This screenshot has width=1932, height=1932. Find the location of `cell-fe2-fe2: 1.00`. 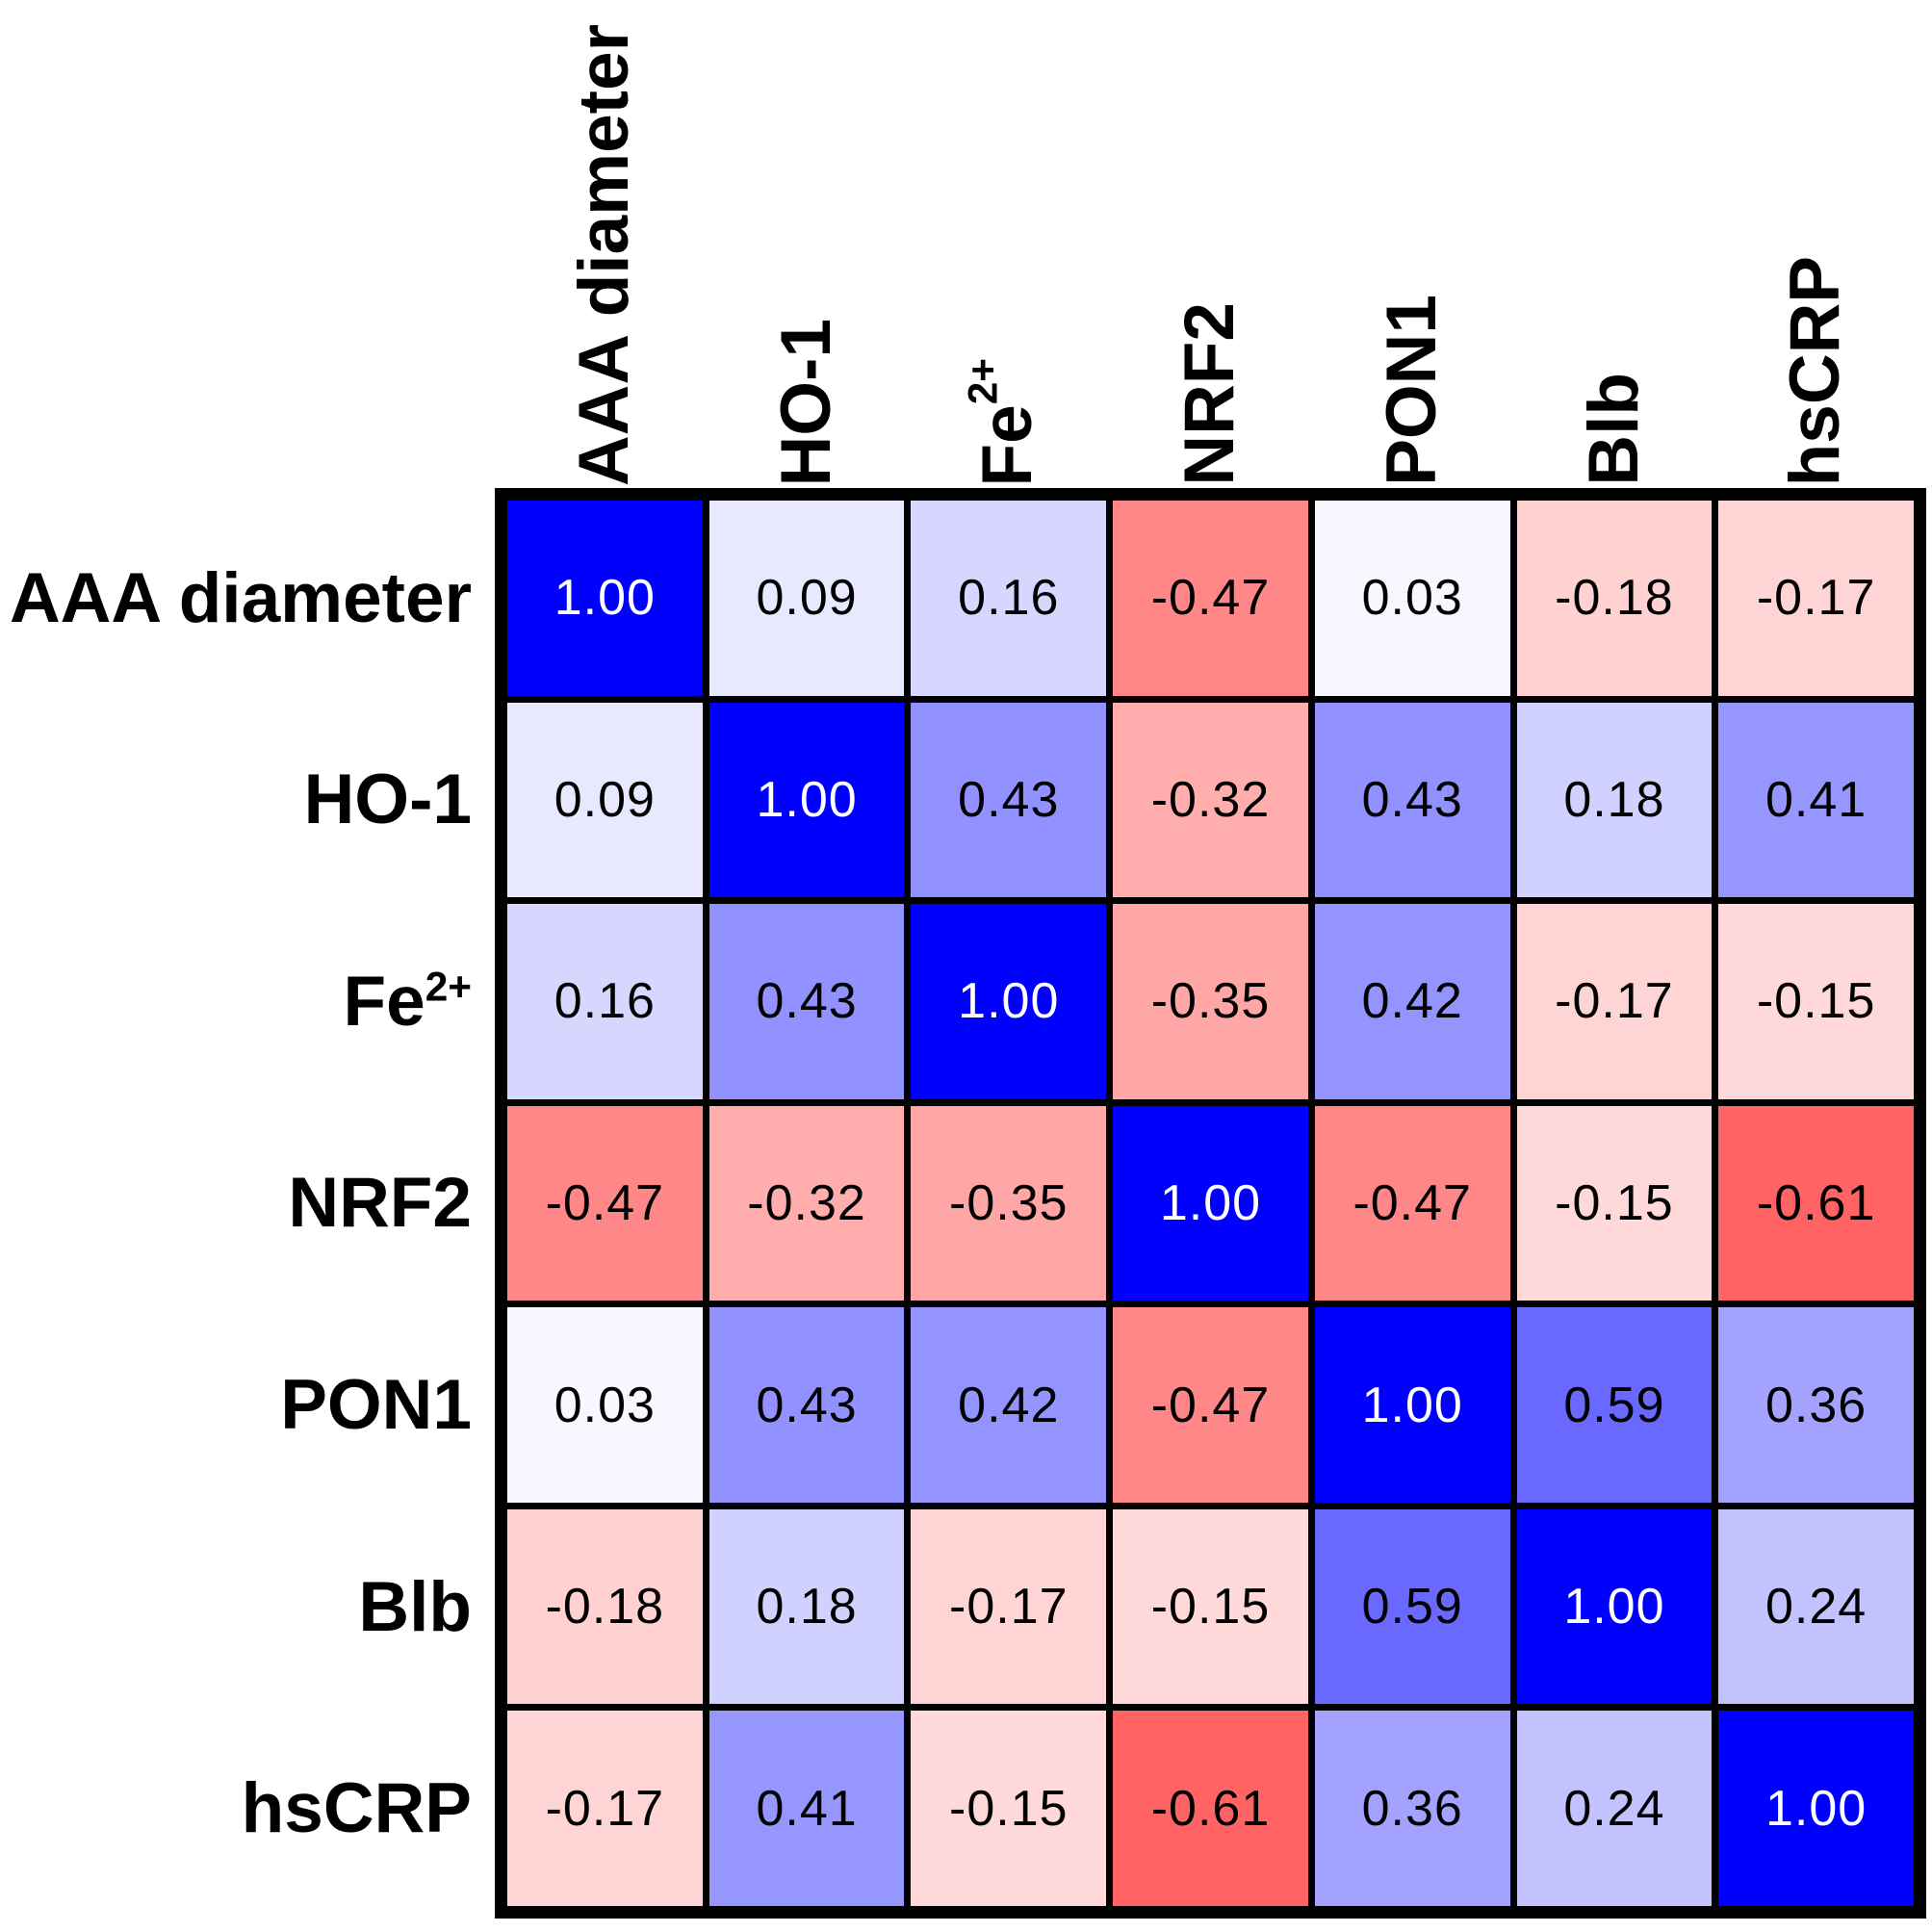

cell-fe2-fe2: 1.00 is located at coordinates (1009, 1002).